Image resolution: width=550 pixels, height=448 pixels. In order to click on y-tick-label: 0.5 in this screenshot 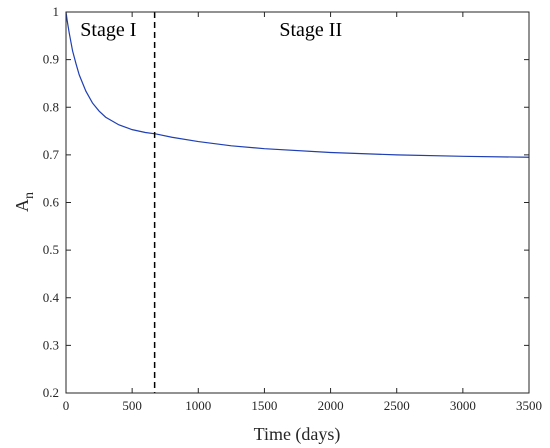, I will do `click(51, 249)`.